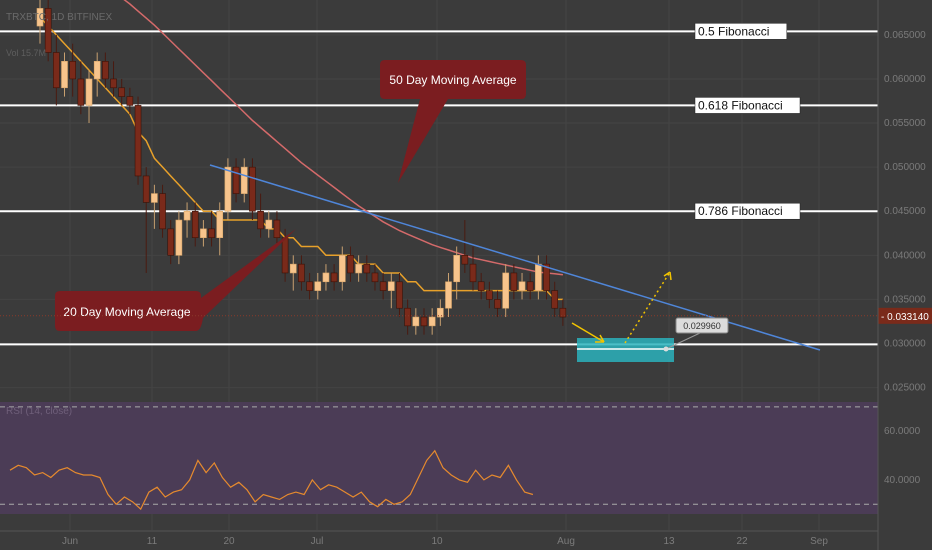 The width and height of the screenshot is (932, 550). Describe the element at coordinates (905, 79) in the screenshot. I see `y-tick-label: 0.060000` at that location.